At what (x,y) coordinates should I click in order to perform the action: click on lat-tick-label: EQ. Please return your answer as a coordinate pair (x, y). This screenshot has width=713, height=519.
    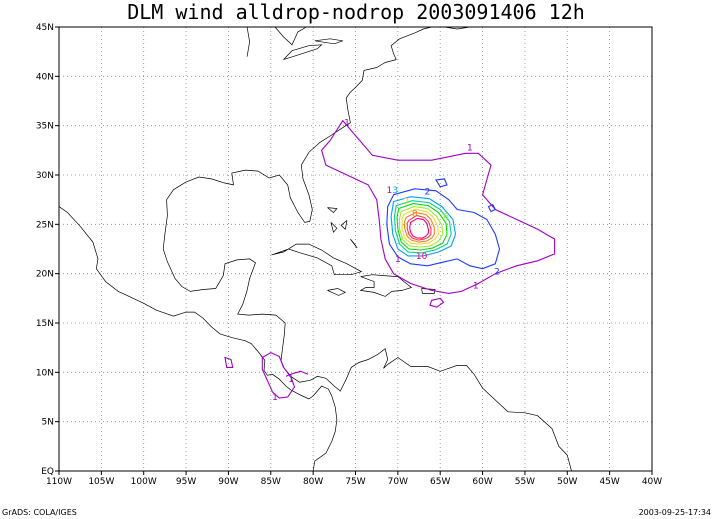
    Looking at the image, I should click on (47, 472).